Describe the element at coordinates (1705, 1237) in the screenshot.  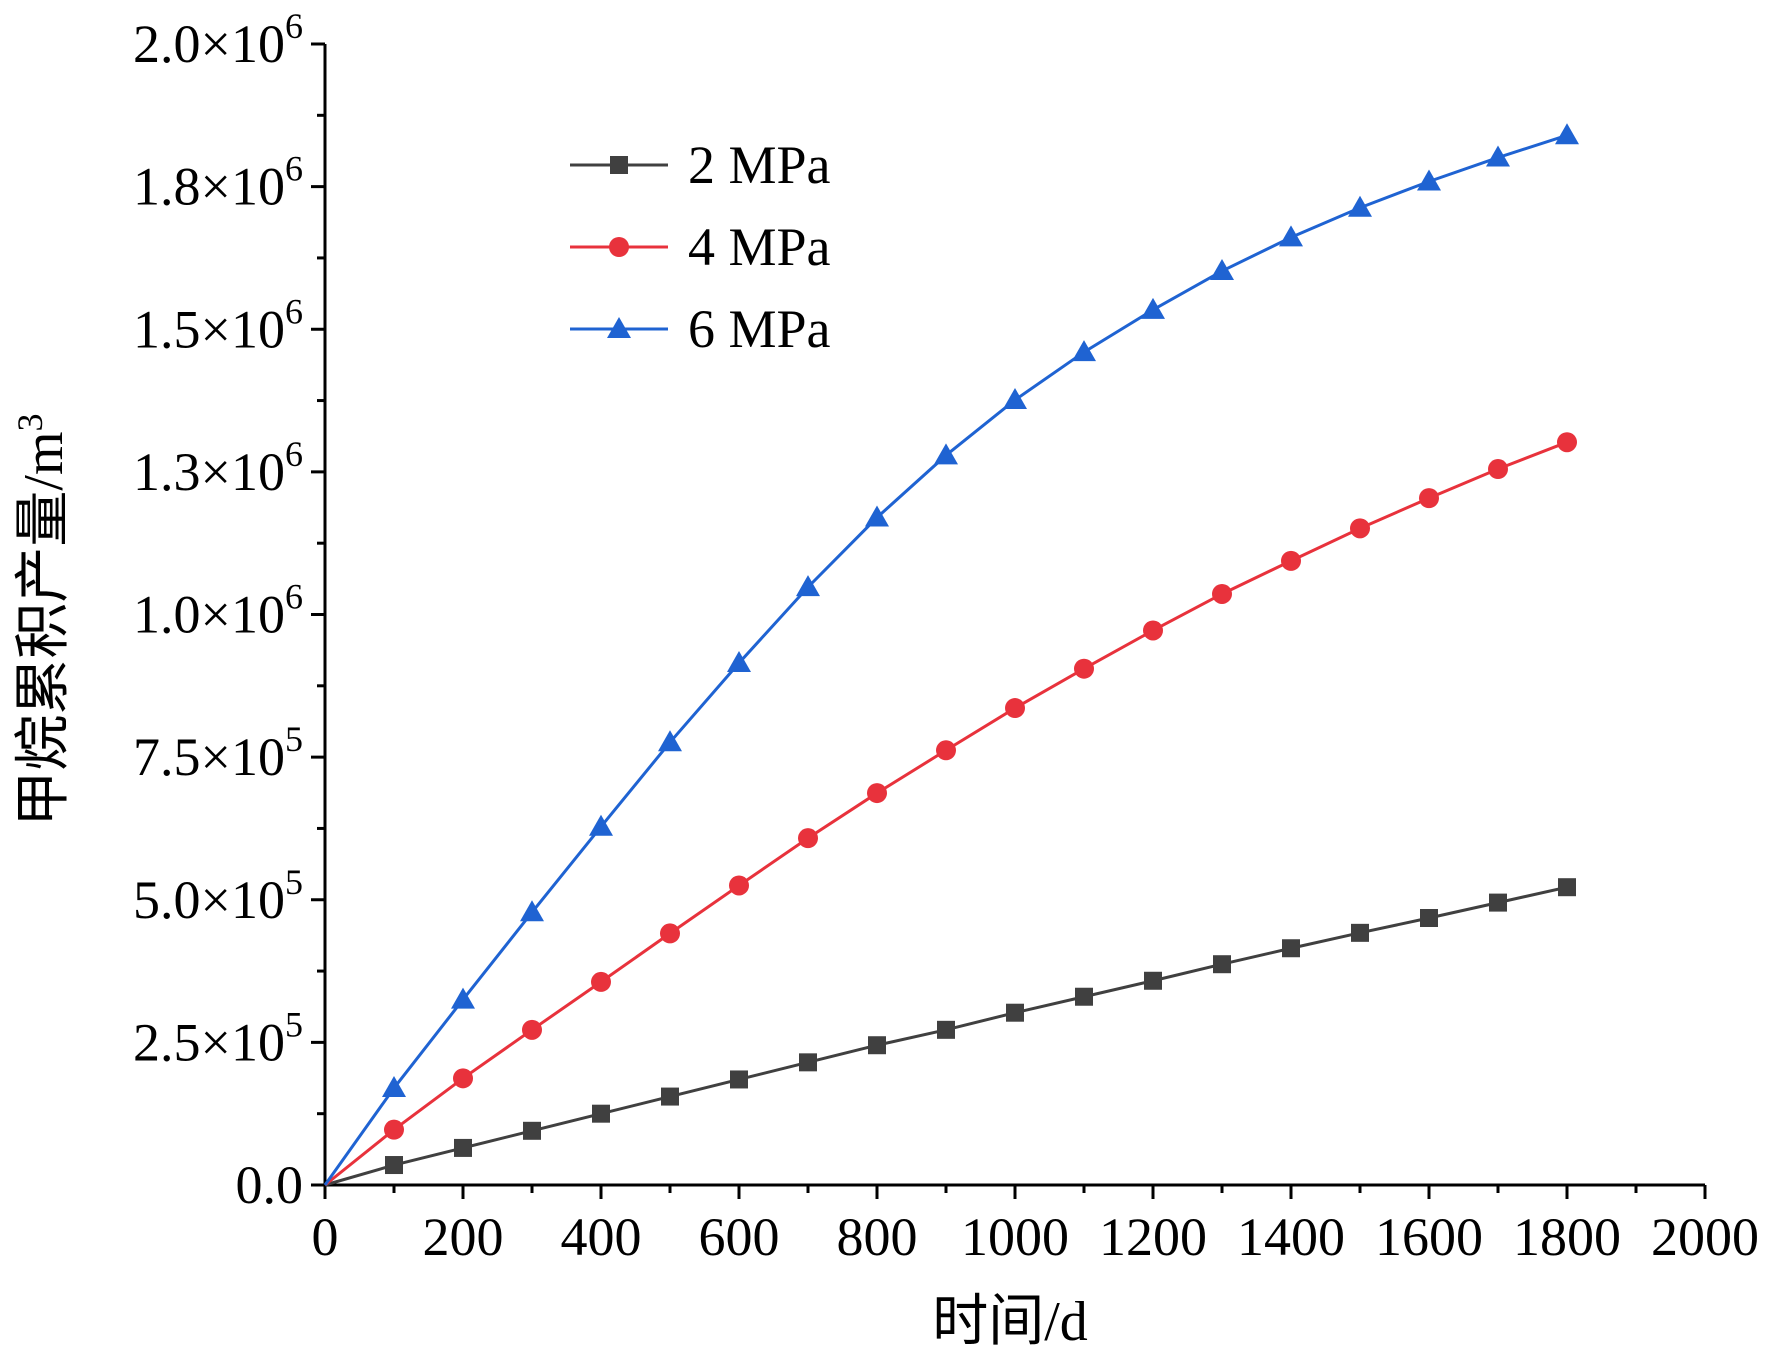
I see `x-tick-label: 2000` at that location.